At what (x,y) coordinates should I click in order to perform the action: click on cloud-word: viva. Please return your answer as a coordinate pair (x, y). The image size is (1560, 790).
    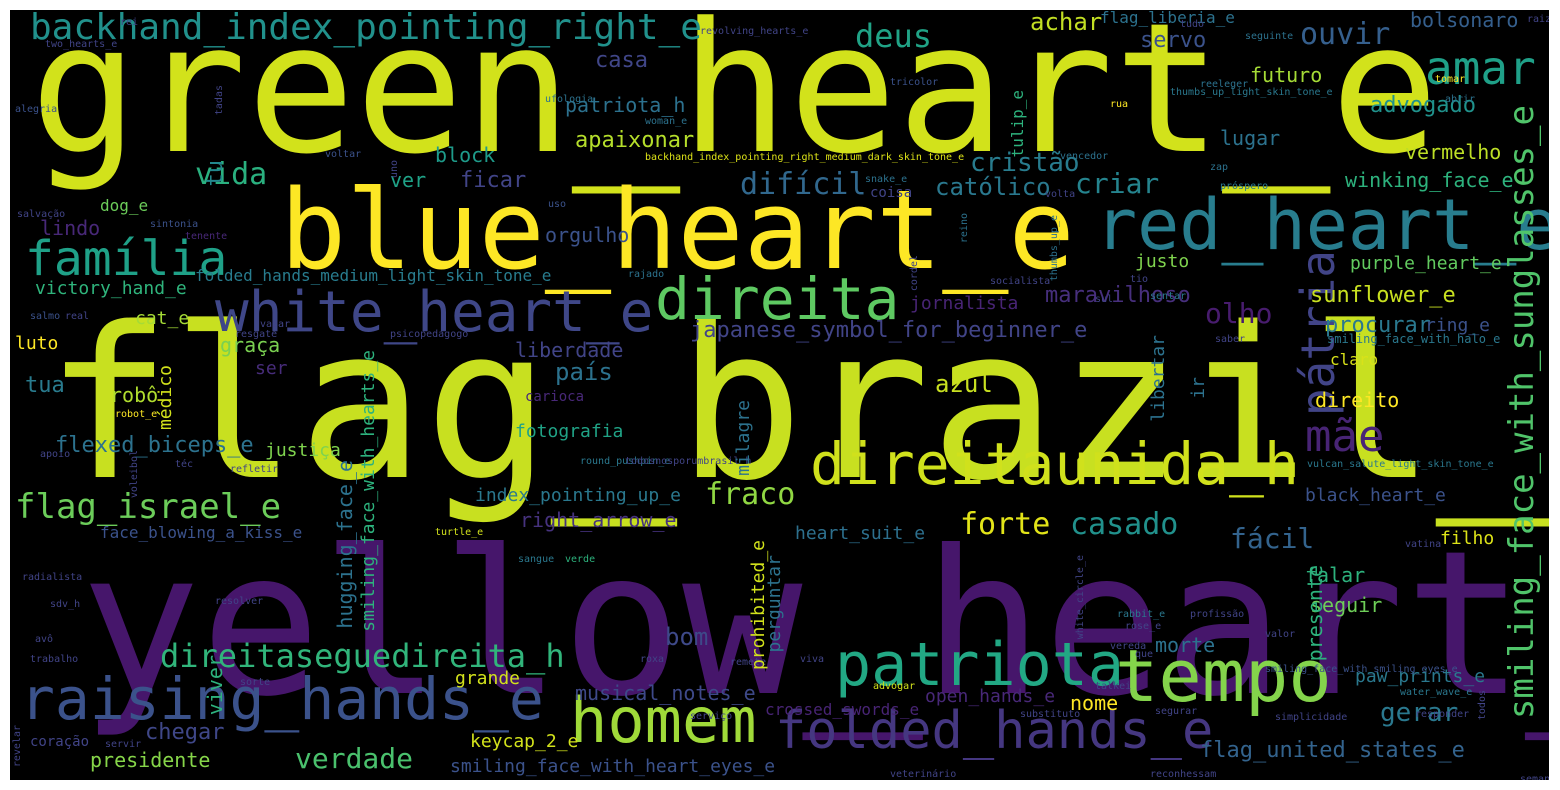
    Looking at the image, I should click on (812, 659).